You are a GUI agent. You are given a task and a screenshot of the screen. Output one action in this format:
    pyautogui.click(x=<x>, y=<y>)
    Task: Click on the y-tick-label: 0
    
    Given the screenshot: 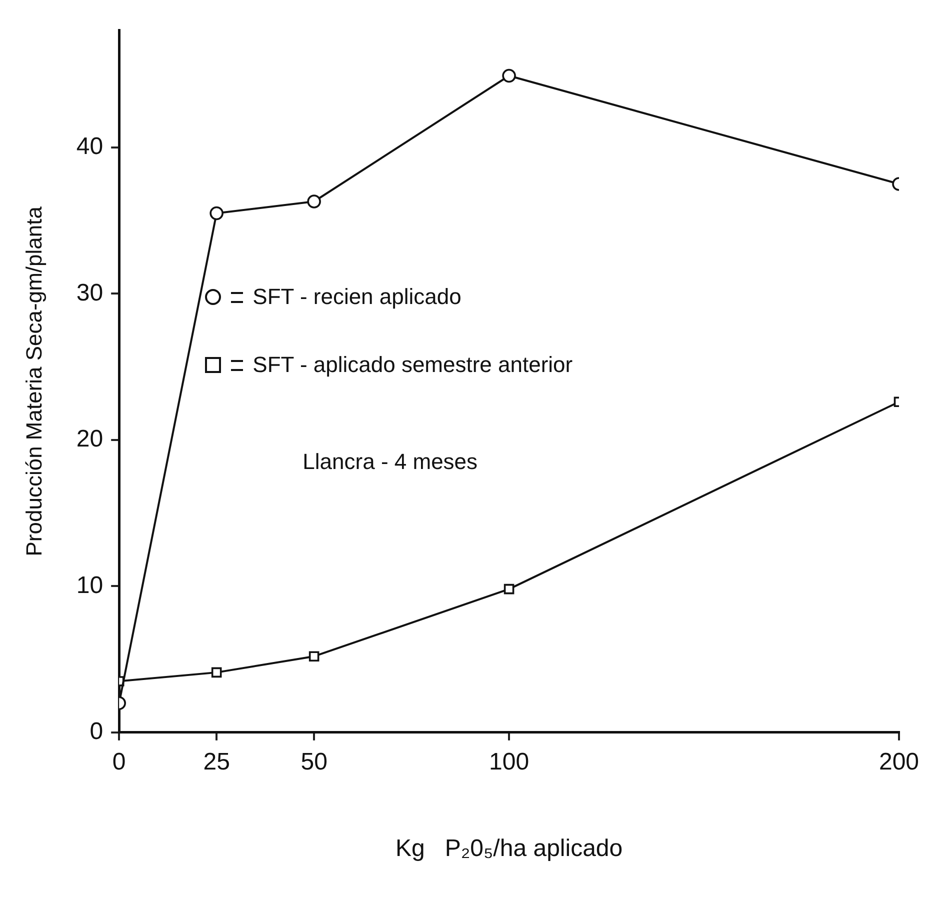 What is the action you would take?
    pyautogui.click(x=97, y=732)
    